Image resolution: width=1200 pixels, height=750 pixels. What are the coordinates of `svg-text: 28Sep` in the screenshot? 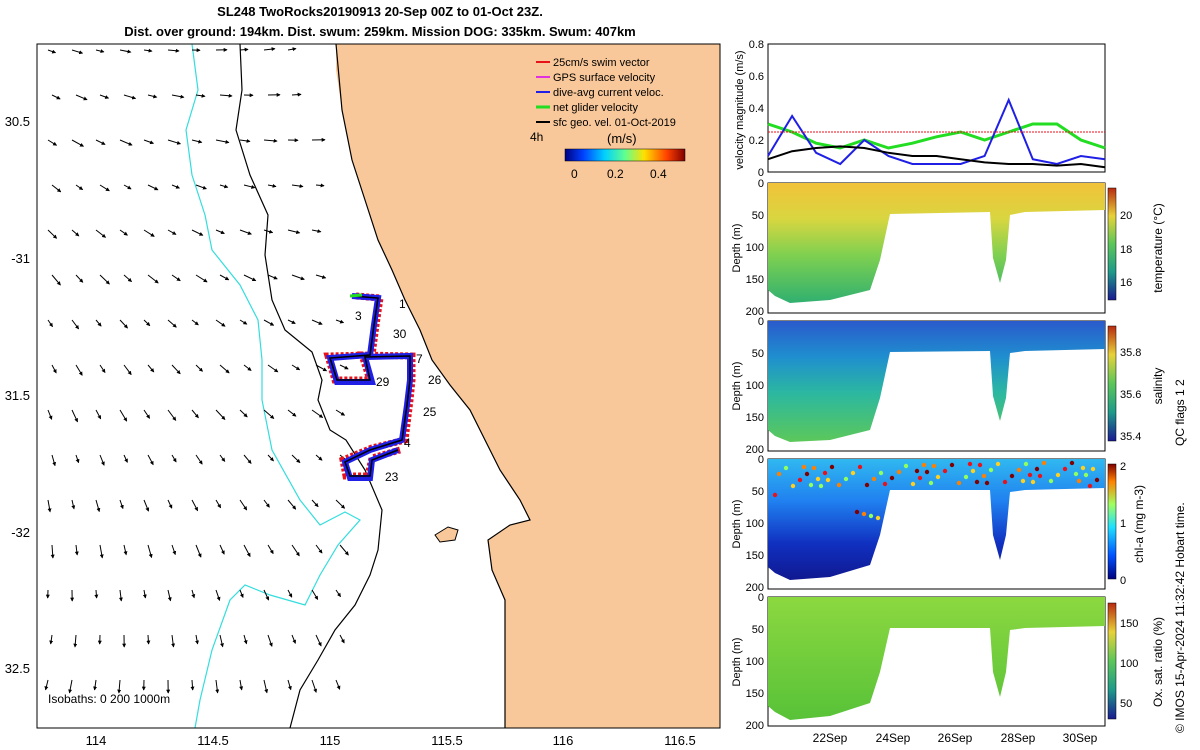 It's located at (1018, 738).